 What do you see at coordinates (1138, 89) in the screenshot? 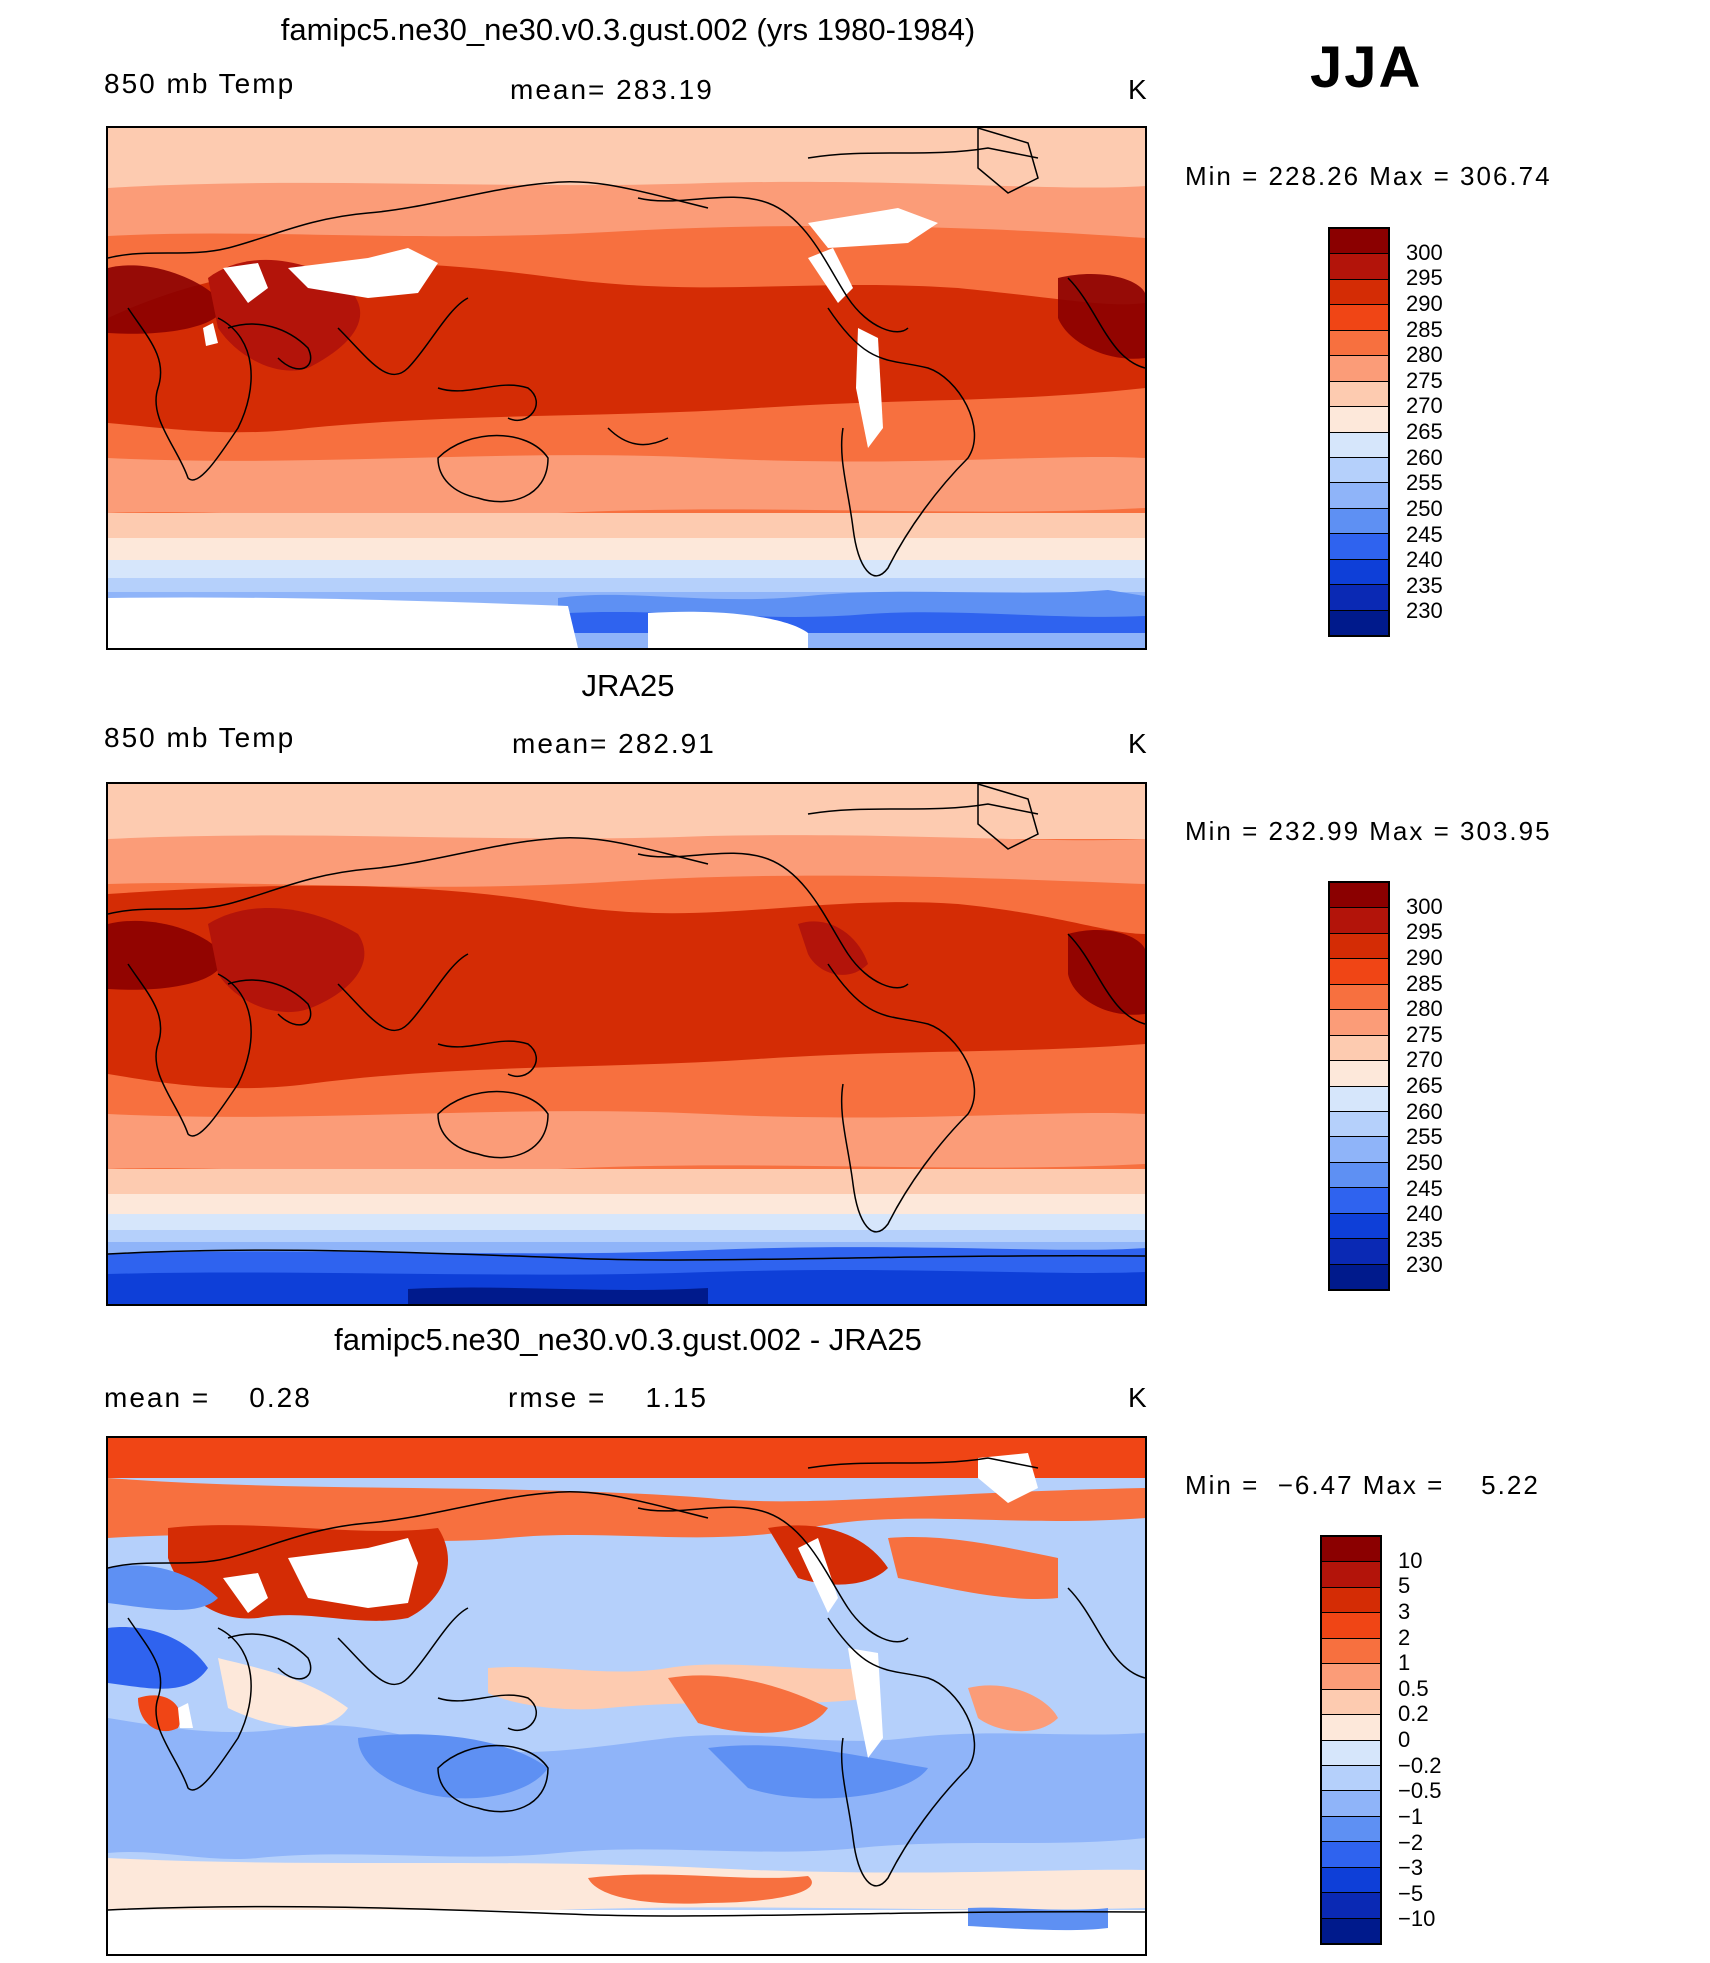
I see `panel1-unit-label: K` at bounding box center [1138, 89].